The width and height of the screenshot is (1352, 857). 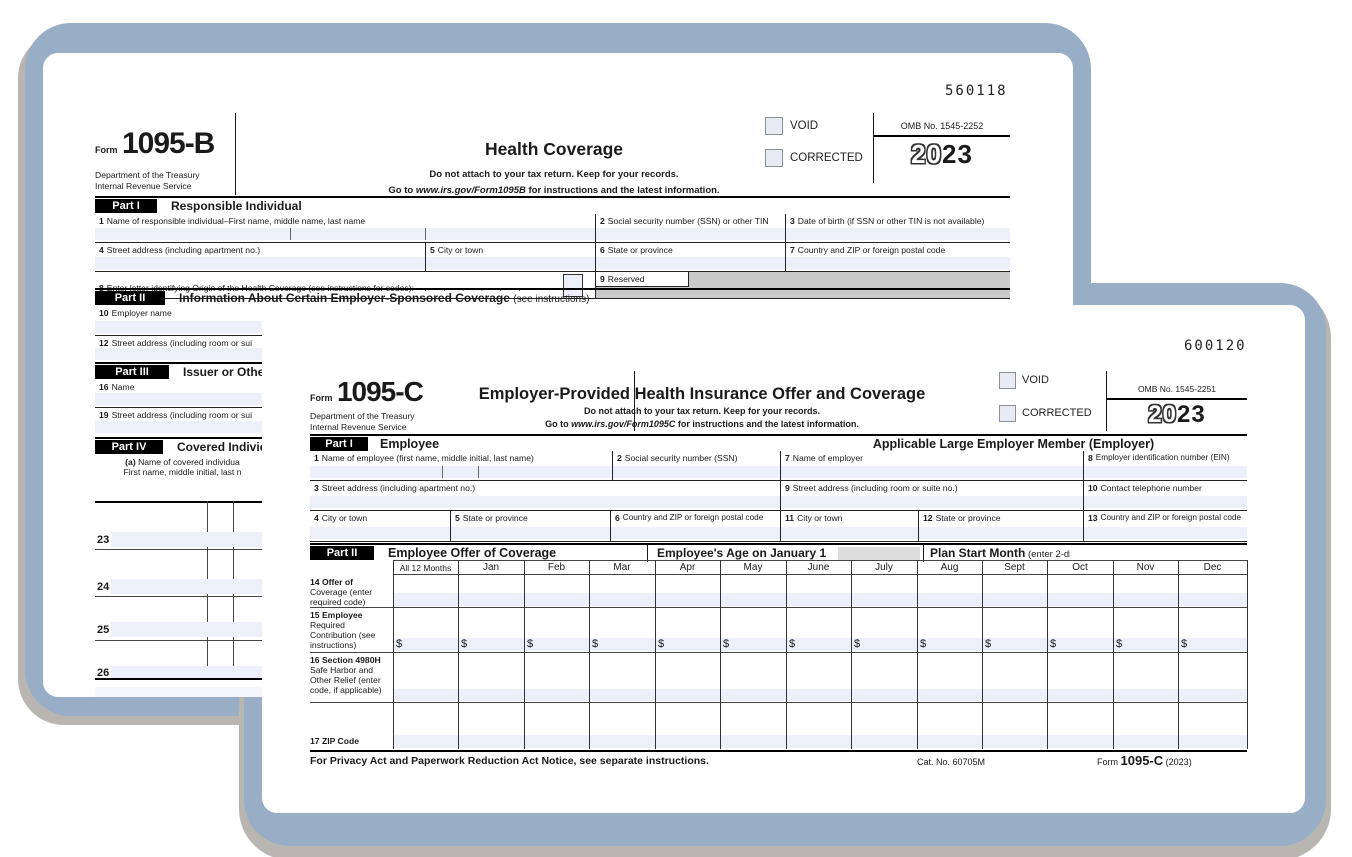 What do you see at coordinates (802, 285) in the screenshot?
I see `field-9-reserved-cell: 9 Reserved` at bounding box center [802, 285].